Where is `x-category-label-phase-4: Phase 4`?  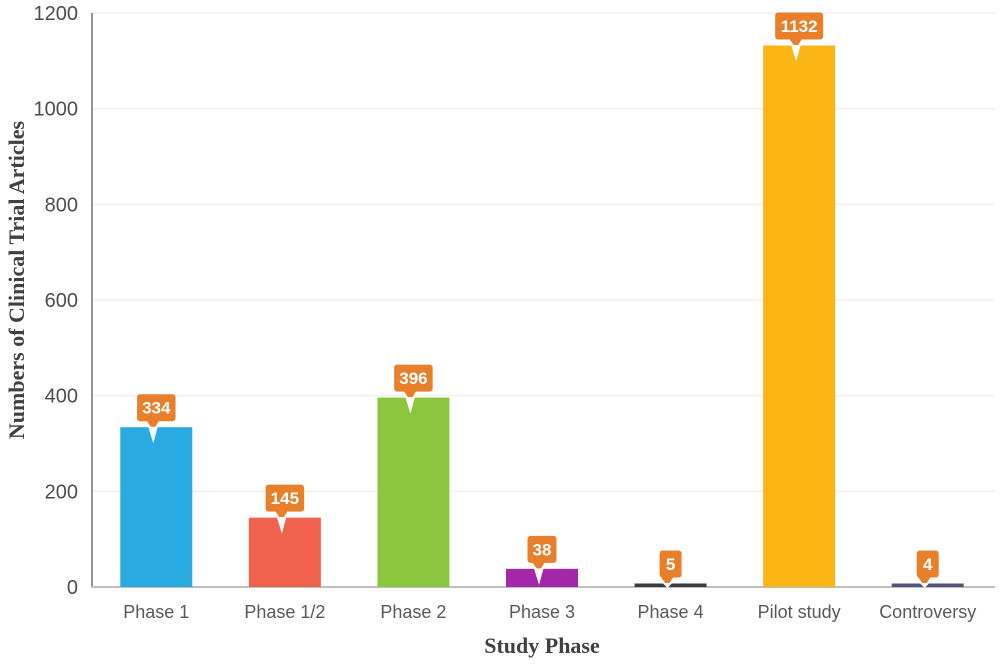
x-category-label-phase-4: Phase 4 is located at coordinates (671, 612).